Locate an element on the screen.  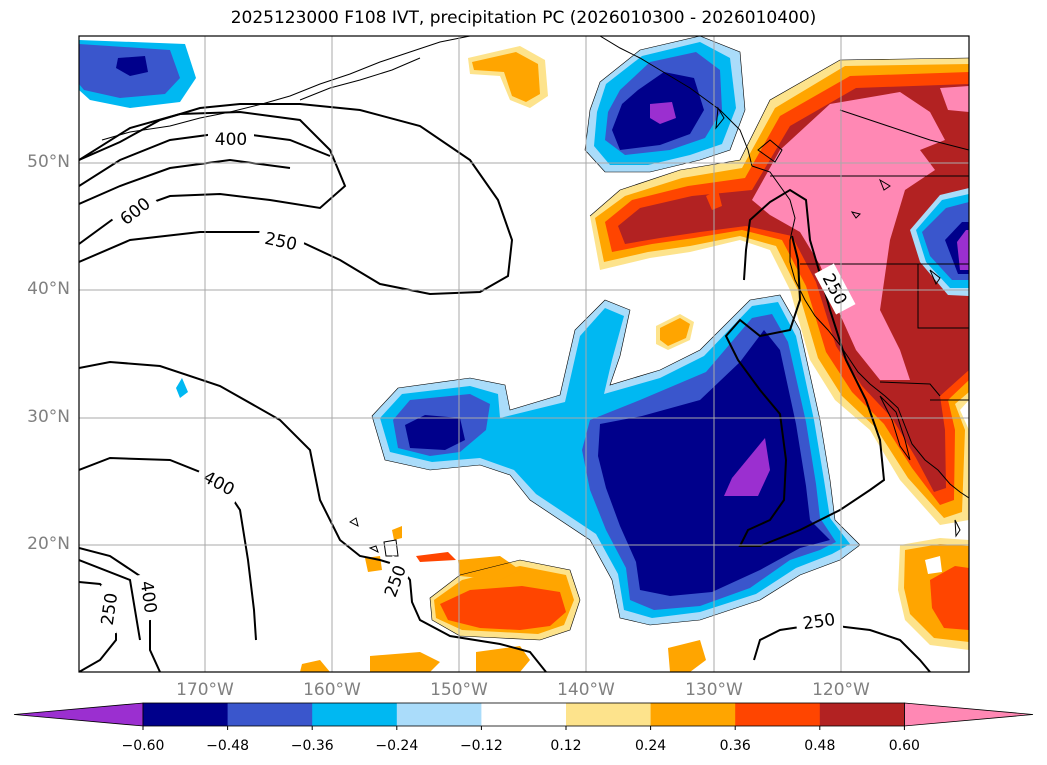
colorbar-tick-label: 0.12 is located at coordinates (566, 746).